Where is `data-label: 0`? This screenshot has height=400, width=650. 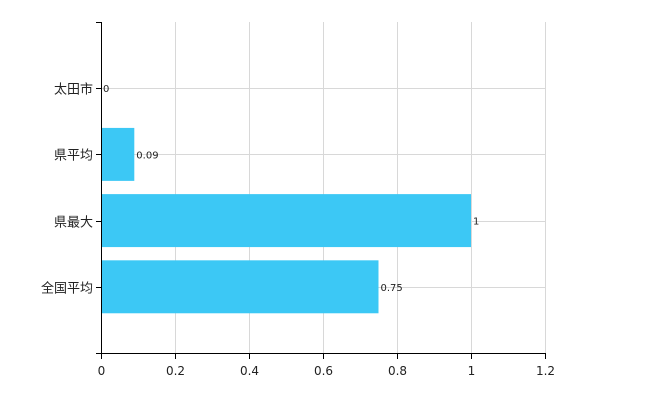 data-label: 0 is located at coordinates (106, 89).